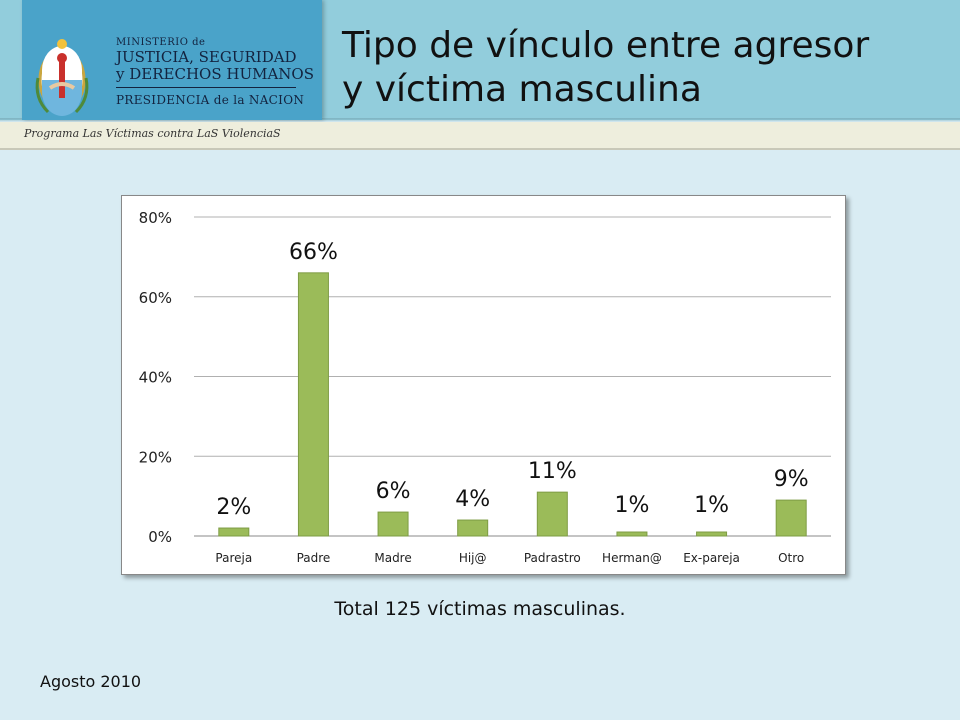 This screenshot has height=720, width=960. I want to click on category-label: Otro, so click(791, 558).